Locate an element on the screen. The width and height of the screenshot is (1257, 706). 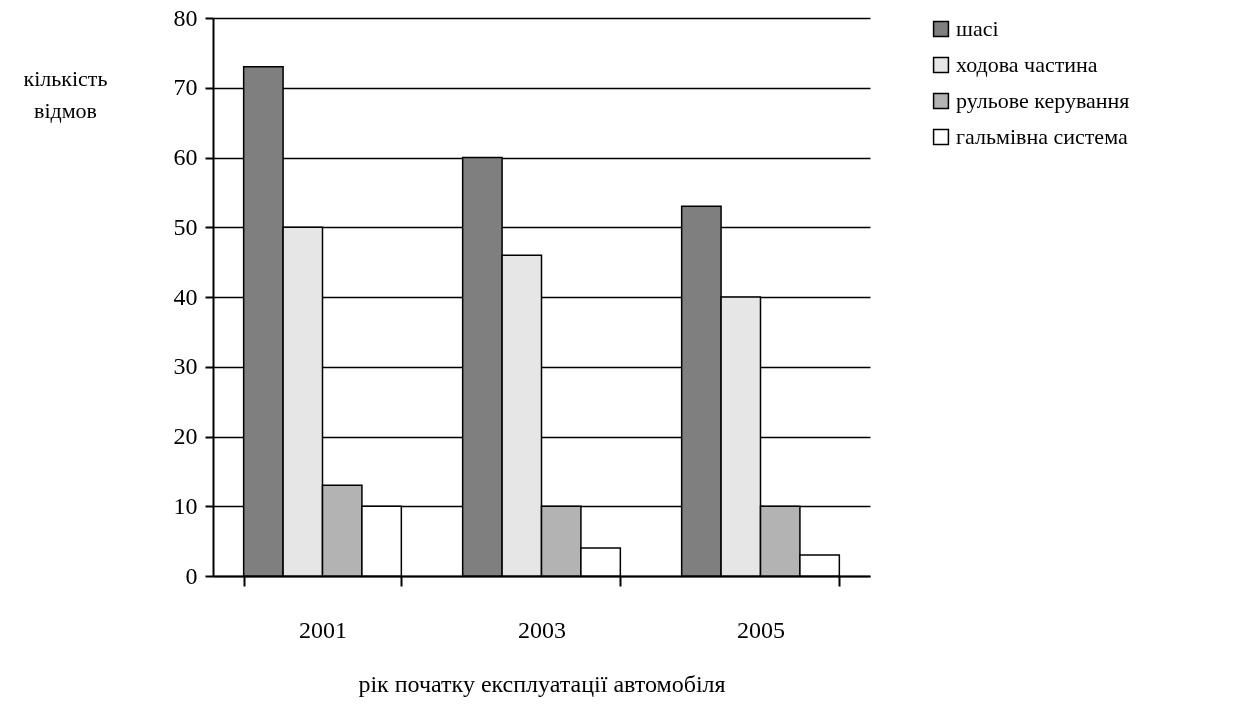
legend-label: шасі is located at coordinates (977, 28).